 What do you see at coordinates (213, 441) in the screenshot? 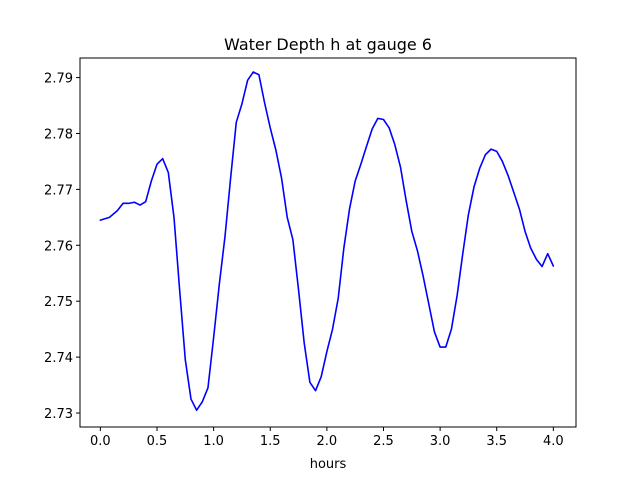
I see `x-tick-label: 1.0` at bounding box center [213, 441].